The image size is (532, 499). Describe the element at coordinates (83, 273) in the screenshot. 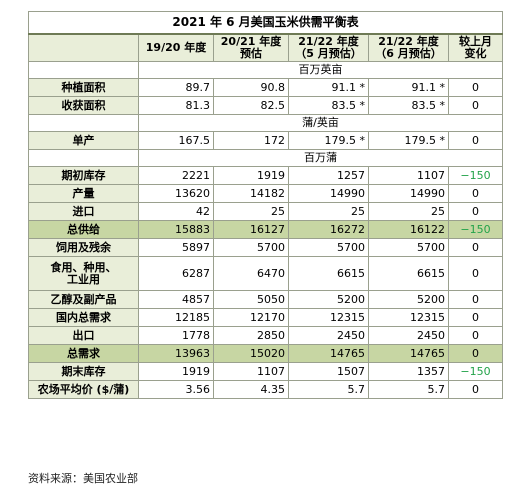

I see `row-label: 食用、种用、 工业用` at that location.